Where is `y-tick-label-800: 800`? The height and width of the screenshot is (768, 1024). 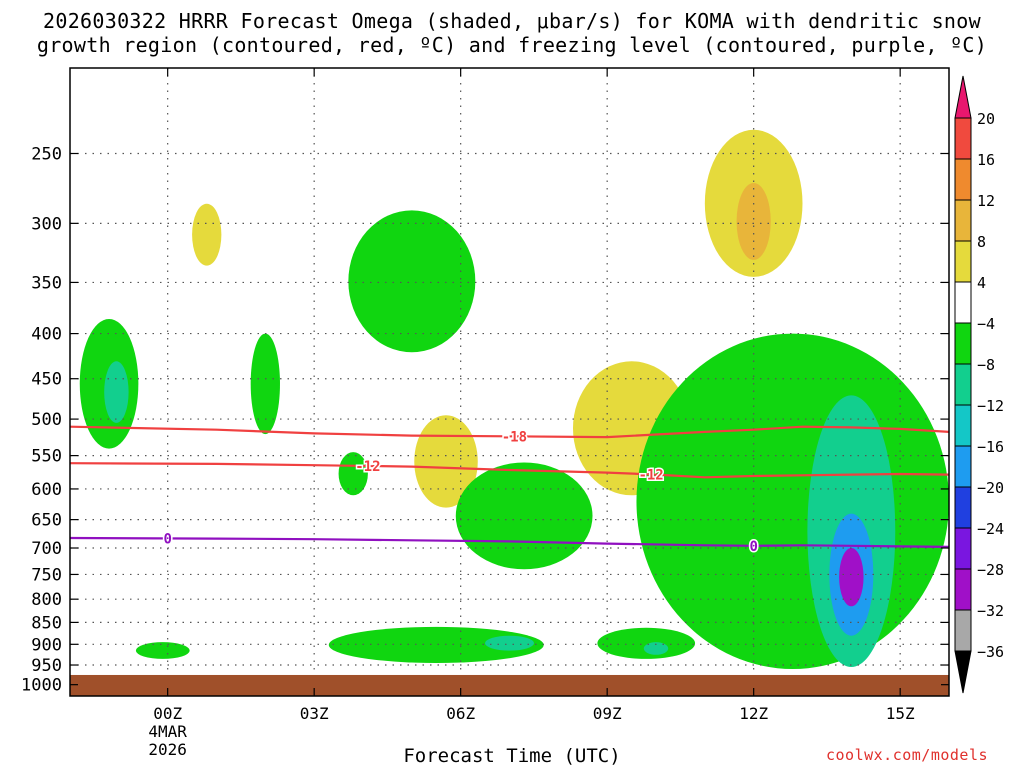 y-tick-label-800: 800 is located at coordinates (46, 600).